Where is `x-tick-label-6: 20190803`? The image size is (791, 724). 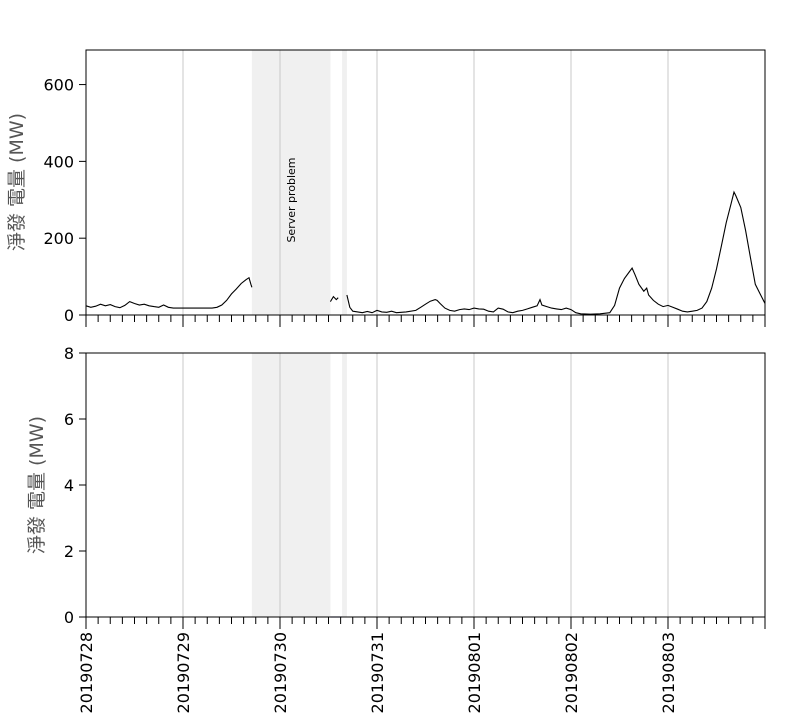 x-tick-label-6: 20190803 is located at coordinates (668, 672).